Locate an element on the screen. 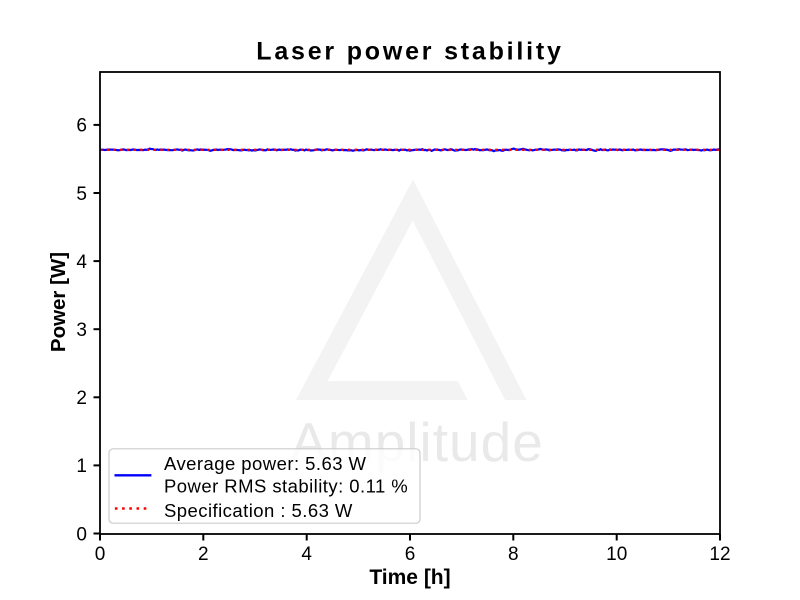 The height and width of the screenshot is (600, 800). svg-text: Laser power stability is located at coordinates (410, 52).